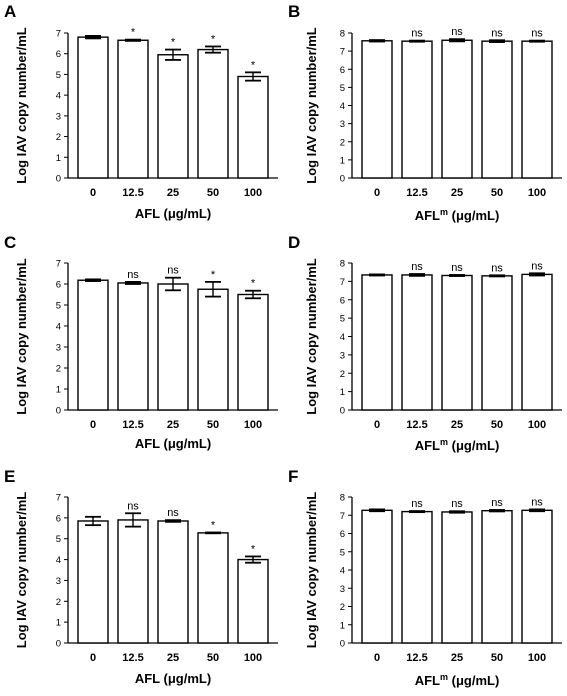 This screenshot has width=567, height=696. I want to click on x-axis-title: AFLm (μg/mL), so click(457, 445).